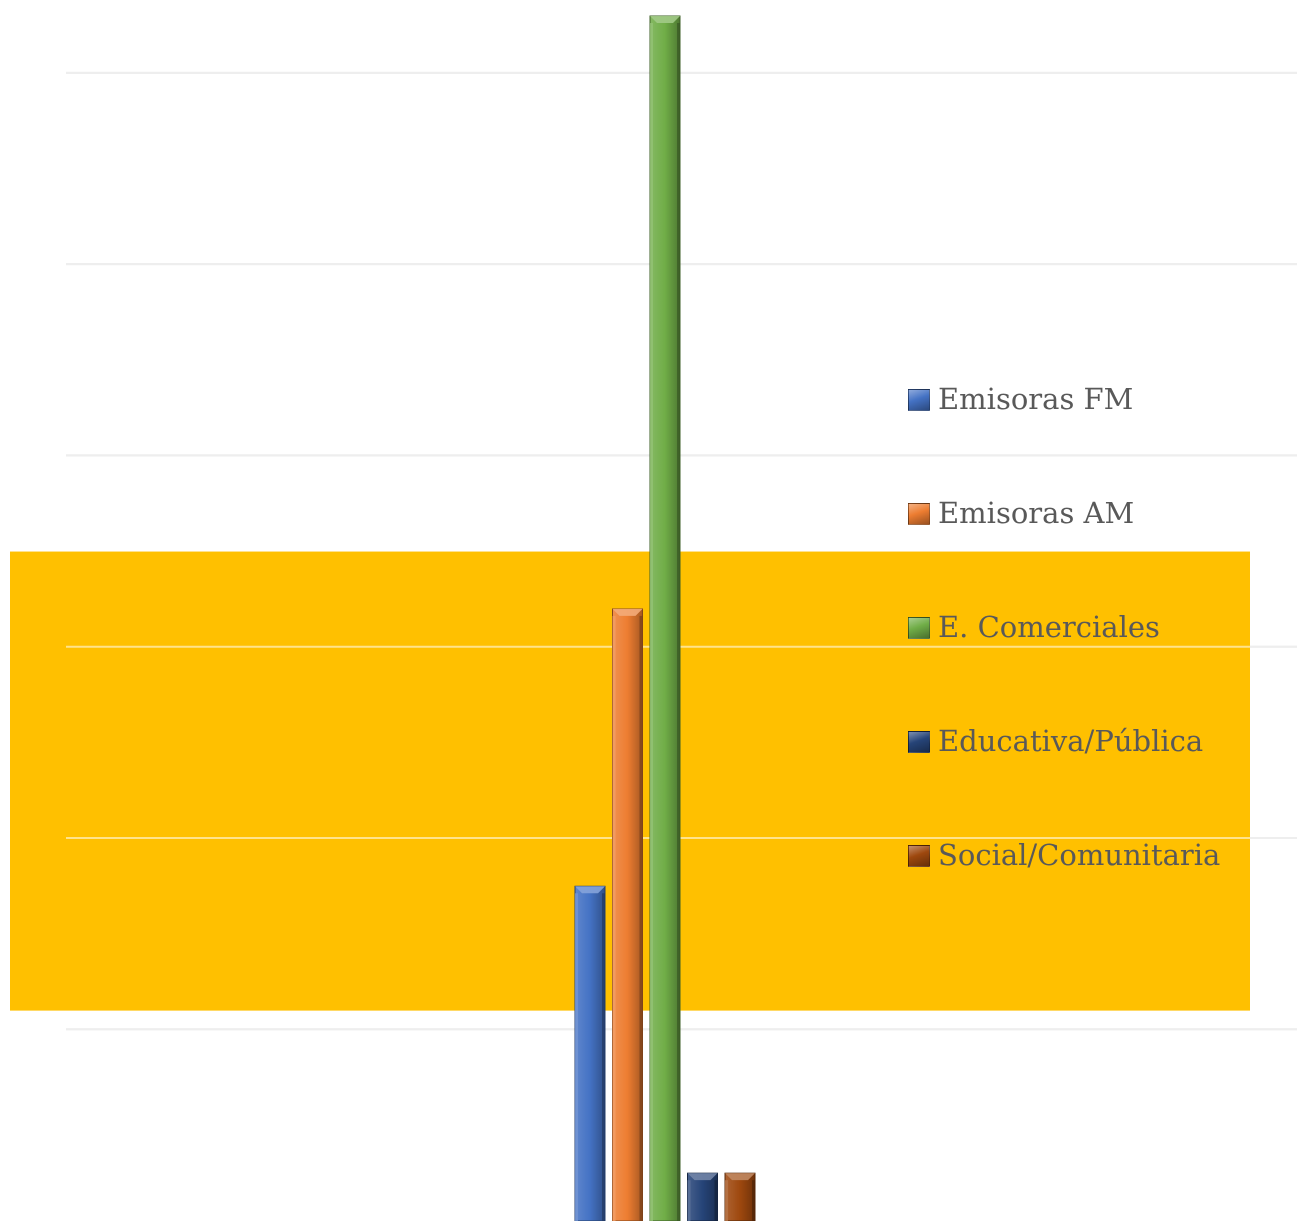 The width and height of the screenshot is (1297, 1221). What do you see at coordinates (919, 628) in the screenshot?
I see `legend-swatch-e-comerciales` at bounding box center [919, 628].